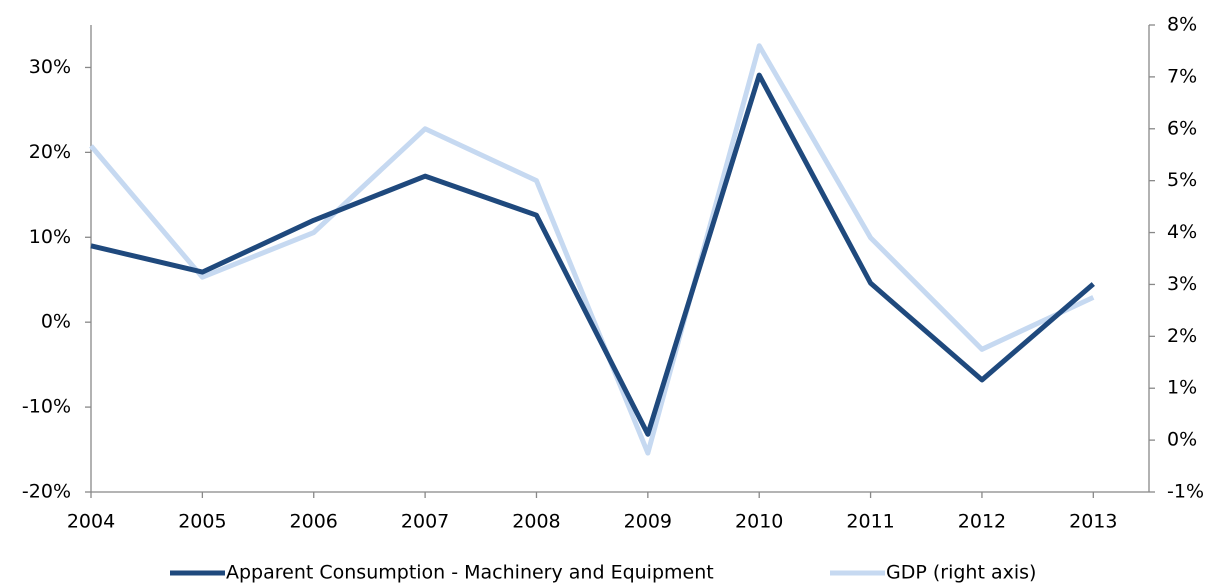 The width and height of the screenshot is (1216, 584). Describe the element at coordinates (202, 522) in the screenshot. I see `x-tick-label: 2005` at that location.